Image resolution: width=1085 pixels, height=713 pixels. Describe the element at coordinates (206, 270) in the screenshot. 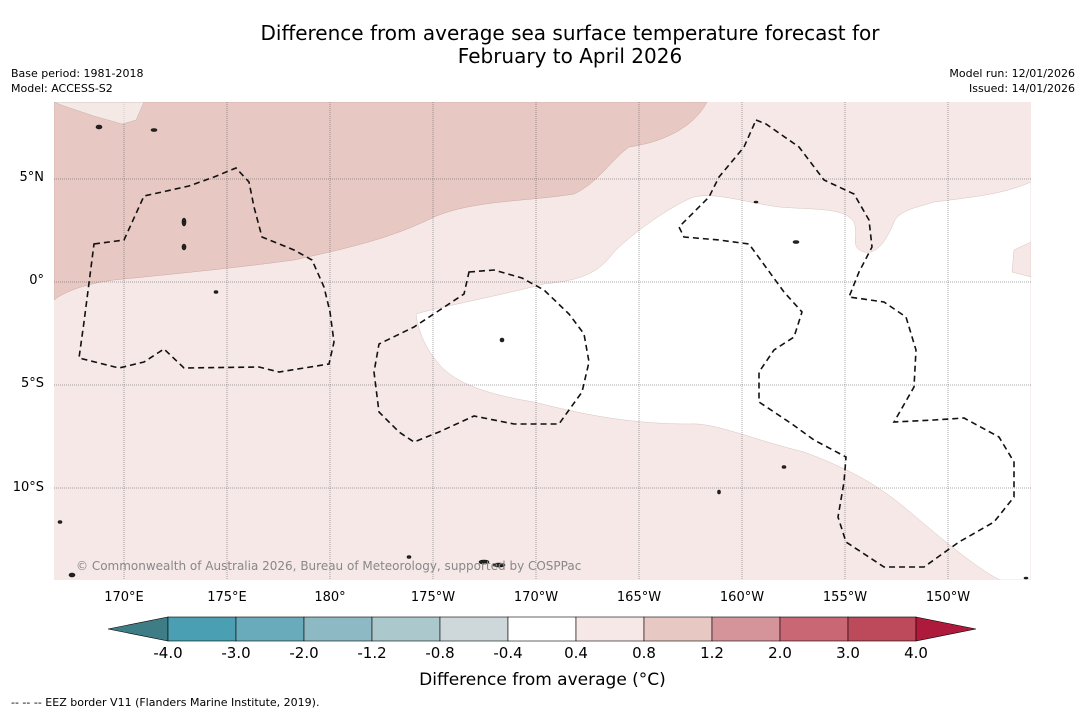

I see `eez-border-kiribati-gilbert` at that location.